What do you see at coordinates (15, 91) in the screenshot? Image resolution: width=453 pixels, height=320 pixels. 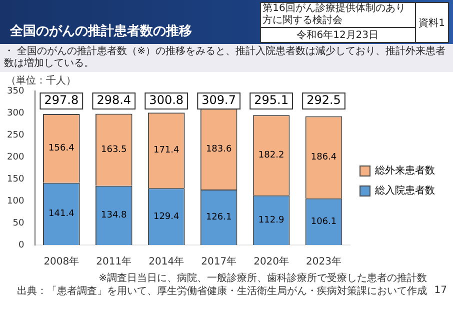 I see `y-tick-label: 350` at bounding box center [15, 91].